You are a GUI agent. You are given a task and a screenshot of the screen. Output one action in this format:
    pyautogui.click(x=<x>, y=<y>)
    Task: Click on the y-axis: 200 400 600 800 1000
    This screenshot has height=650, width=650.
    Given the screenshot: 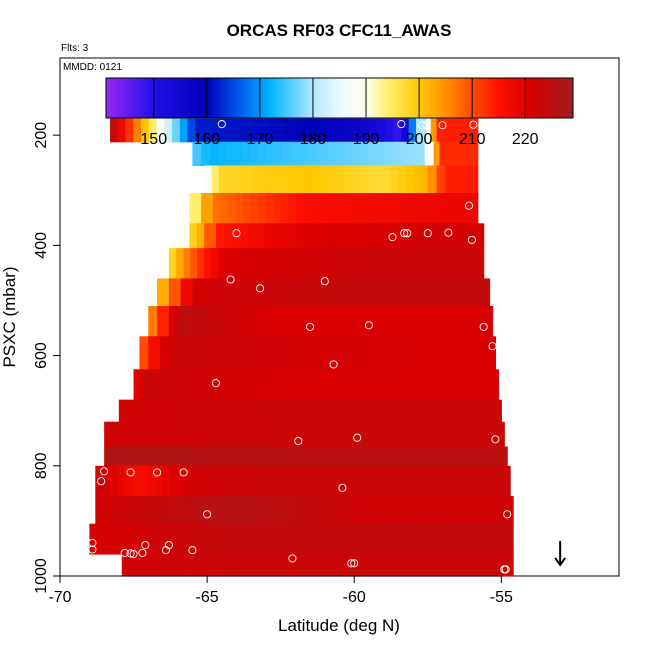 What is the action you would take?
    pyautogui.click(x=47, y=358)
    